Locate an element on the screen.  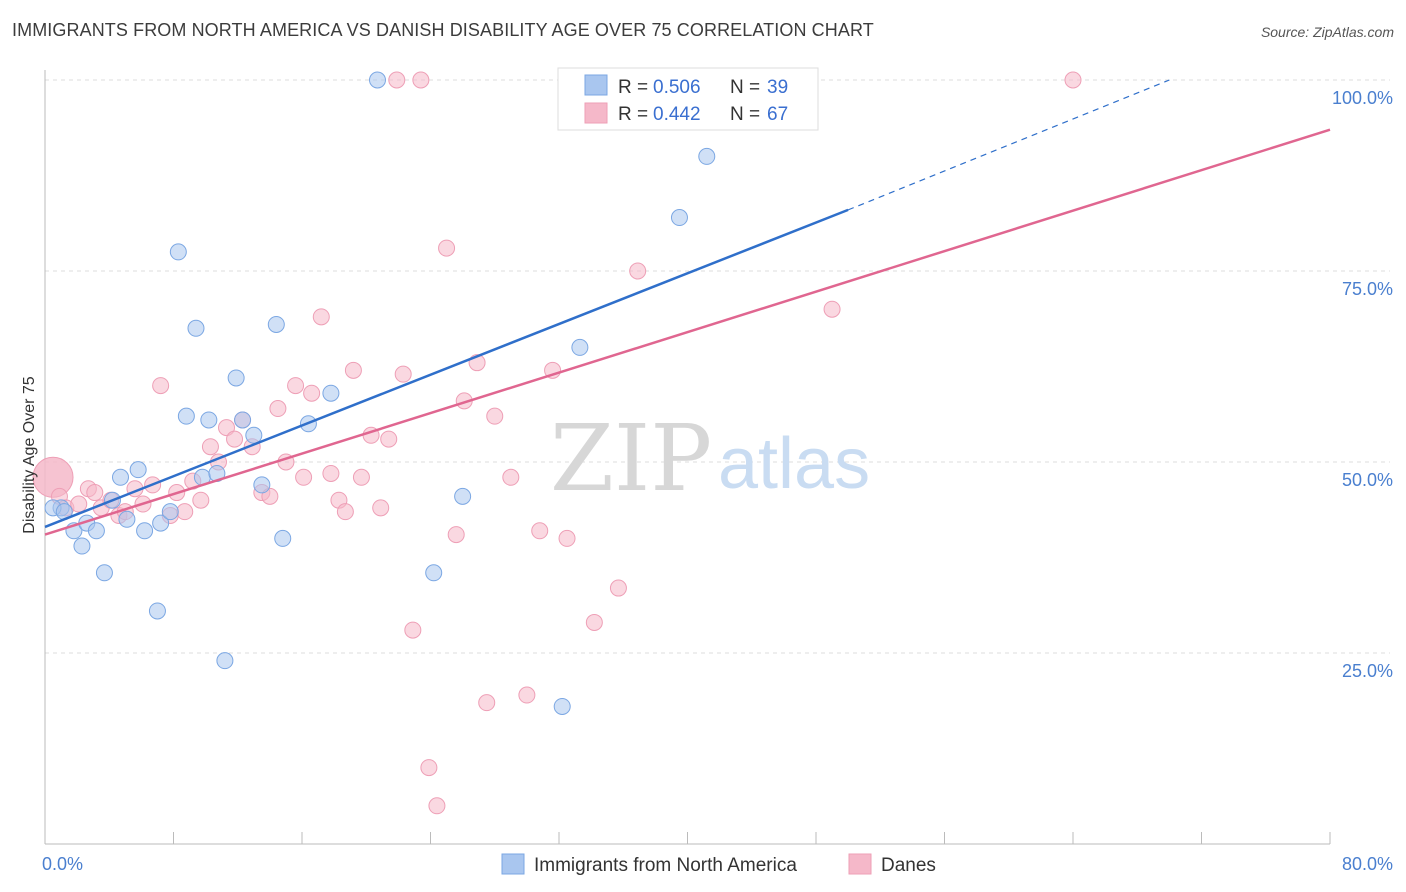
legend-r-value-pink: 0.442 is located at coordinates (677, 114).